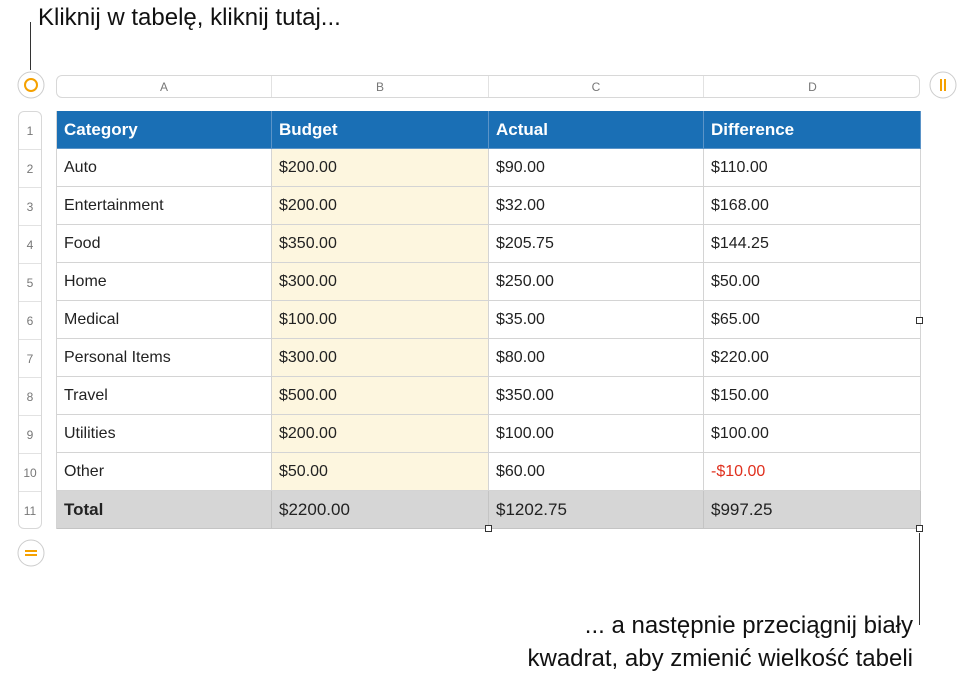 The height and width of the screenshot is (678, 971). Describe the element at coordinates (31, 85) in the screenshot. I see `table-select-button` at that location.